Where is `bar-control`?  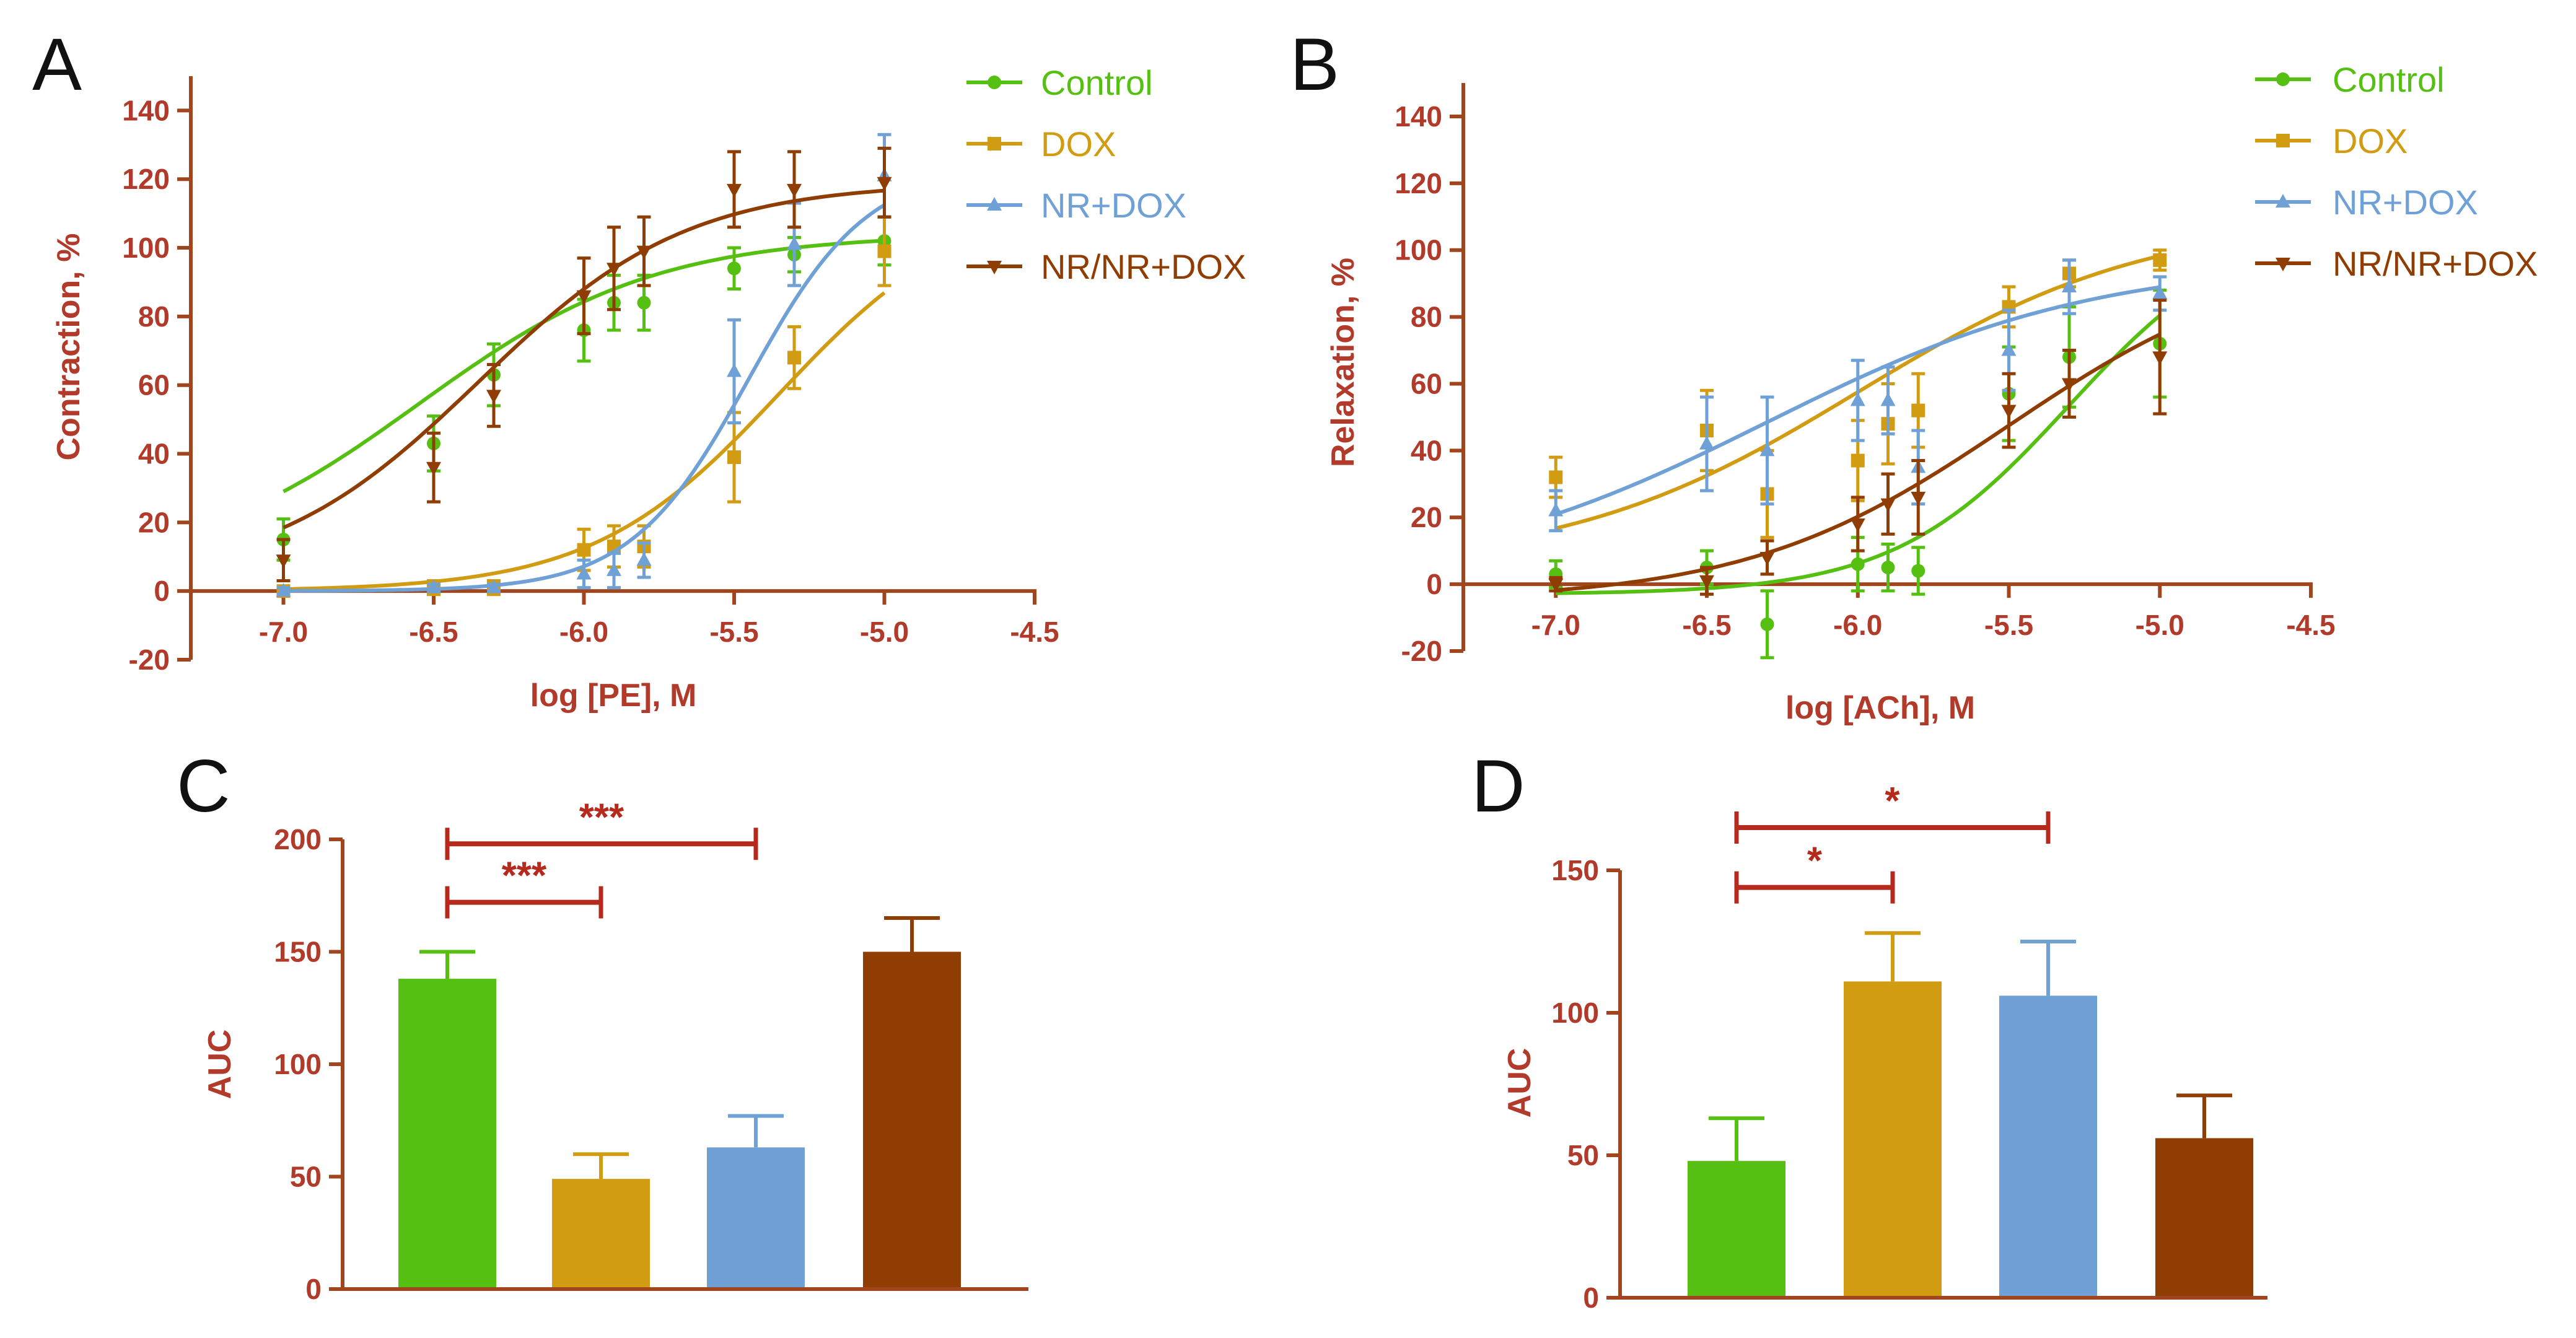
bar-control is located at coordinates (1736, 1229).